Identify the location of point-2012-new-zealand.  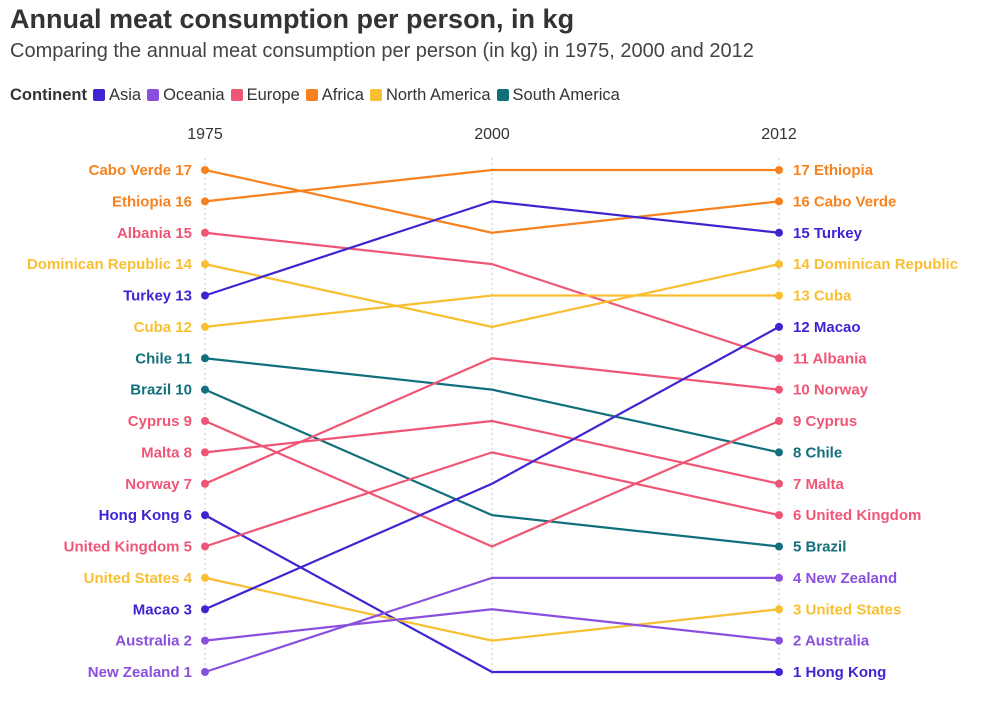
(779, 577).